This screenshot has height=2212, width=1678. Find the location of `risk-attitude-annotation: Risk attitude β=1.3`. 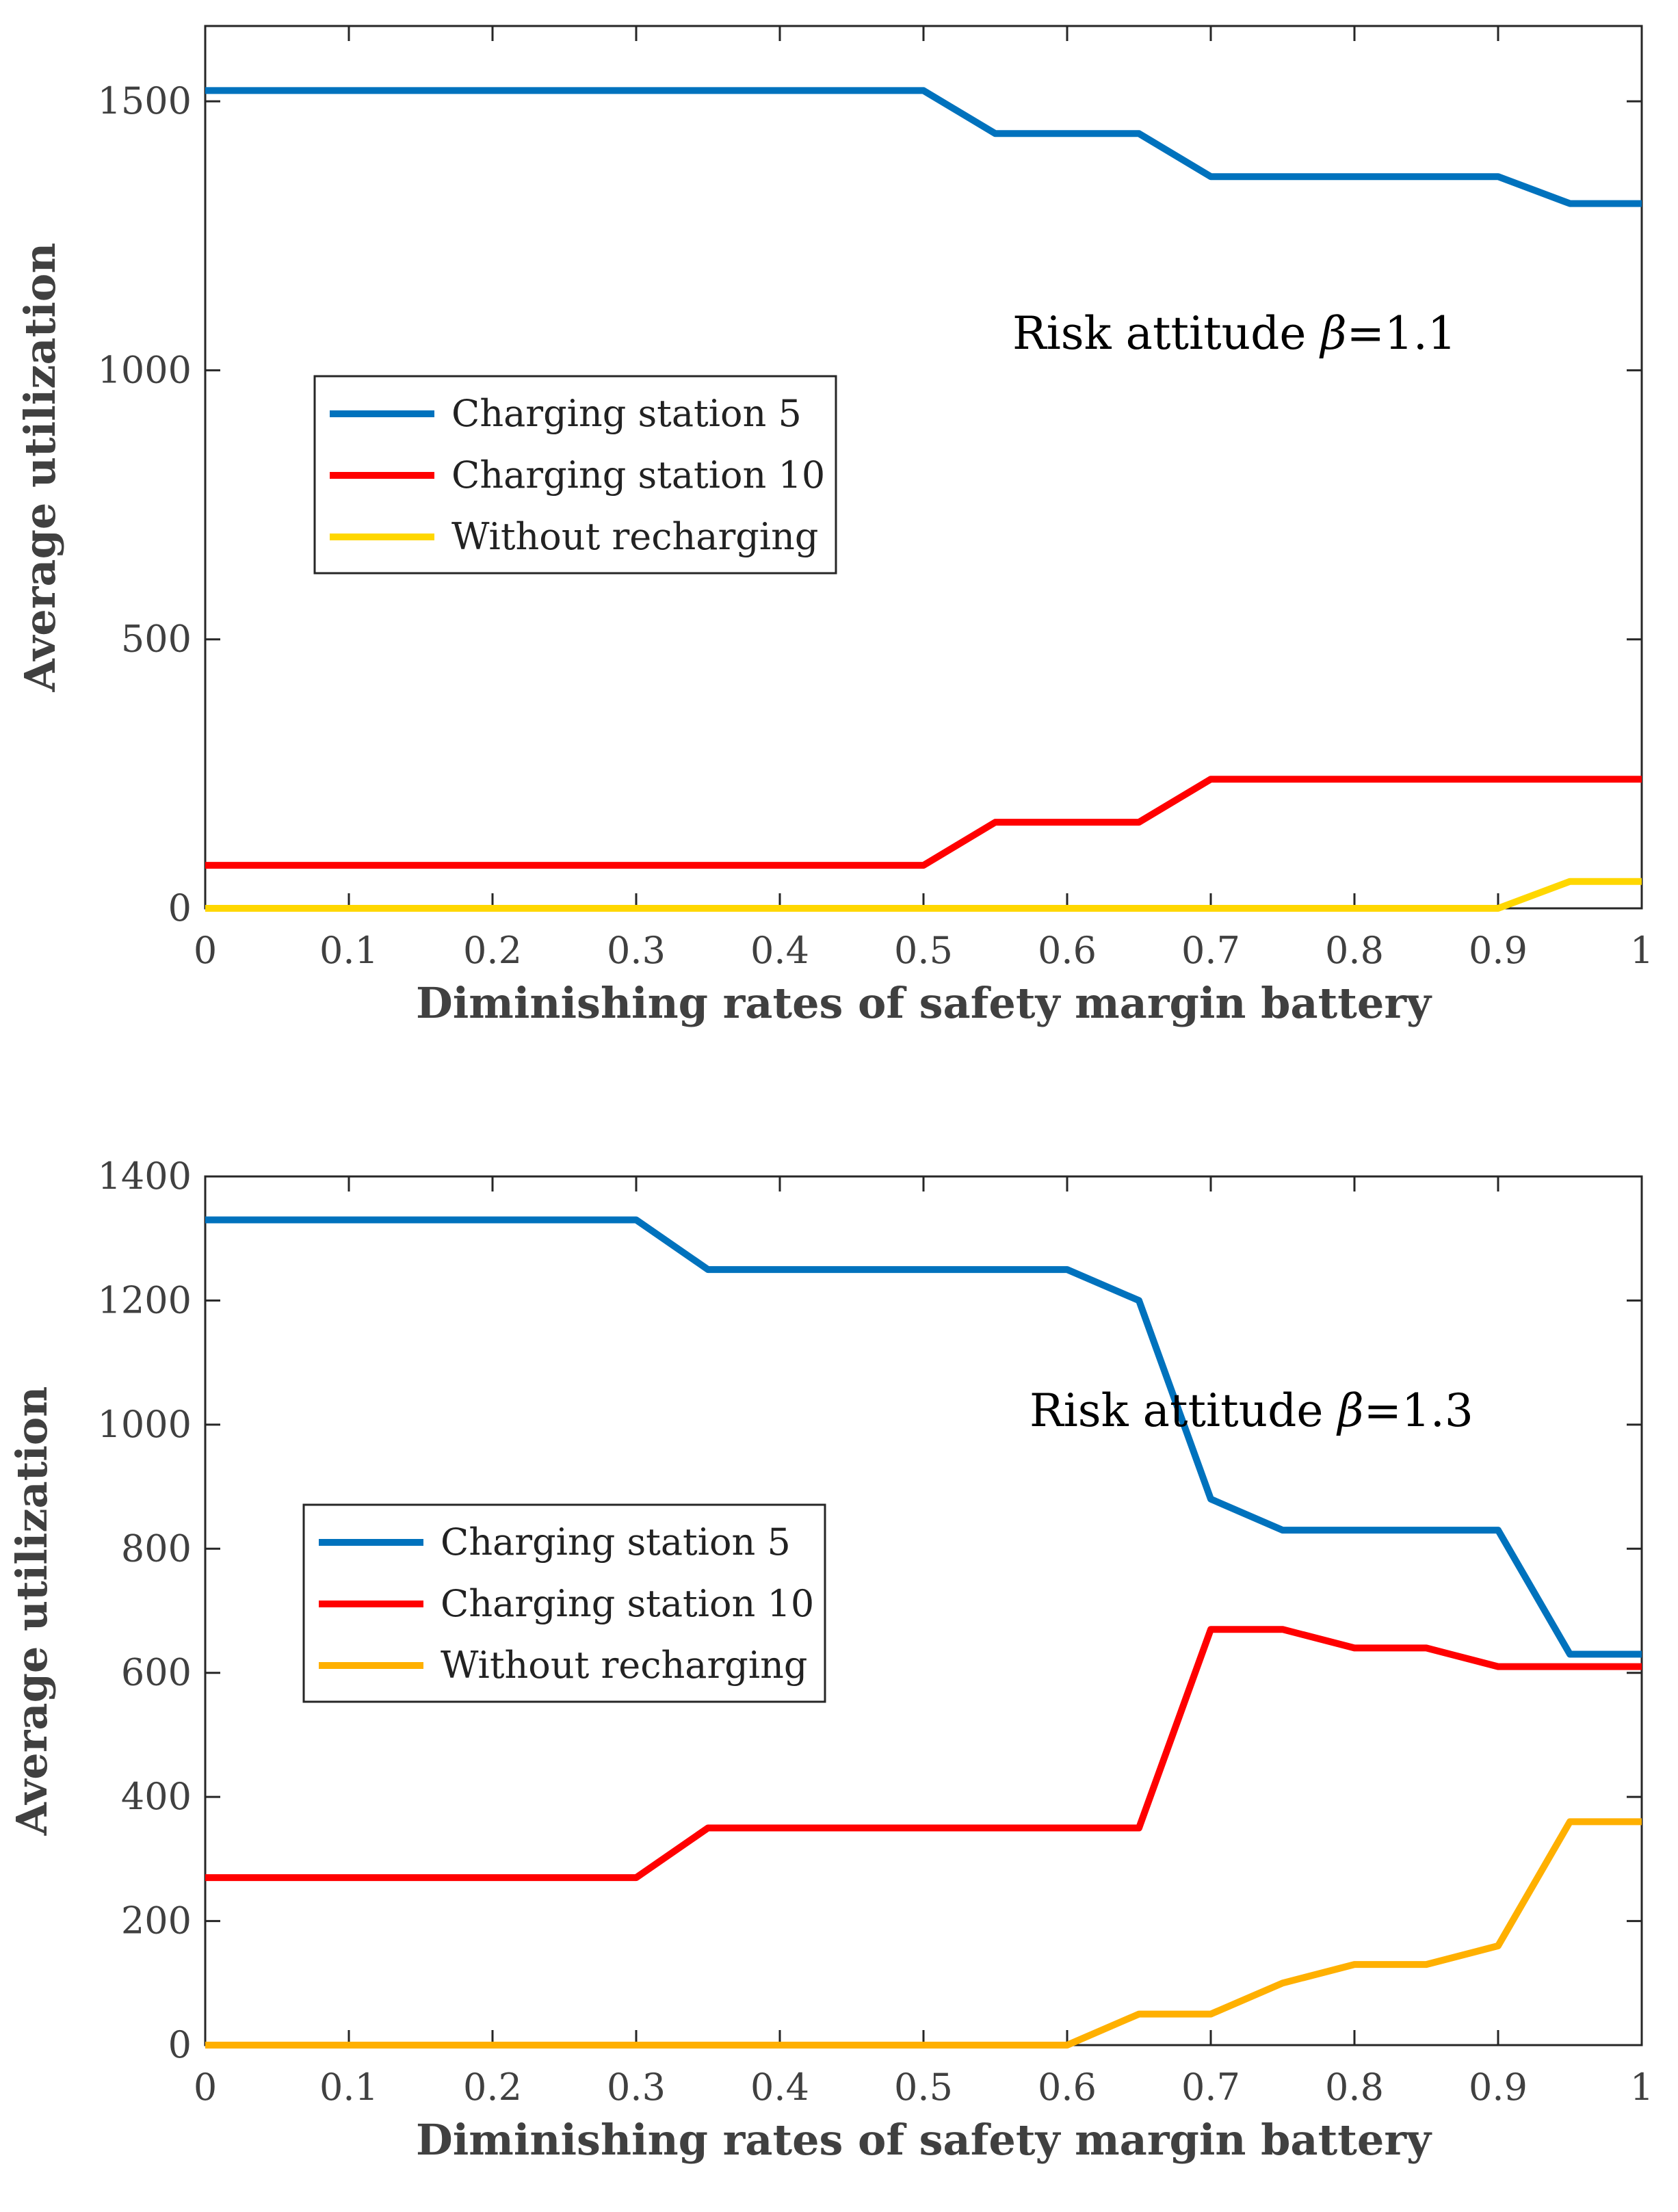

risk-attitude-annotation: Risk attitude β=1.3 is located at coordinates (1251, 1411).